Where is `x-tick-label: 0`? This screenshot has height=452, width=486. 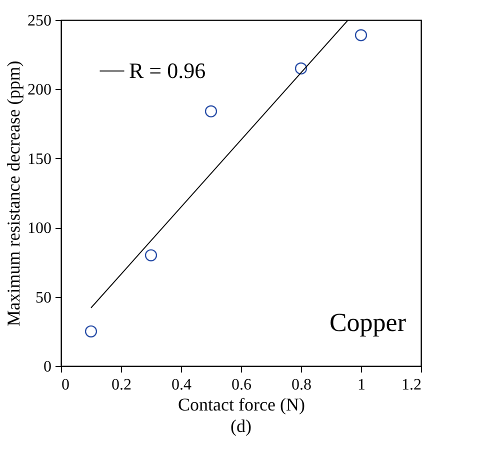 x-tick-label: 0 is located at coordinates (66, 385).